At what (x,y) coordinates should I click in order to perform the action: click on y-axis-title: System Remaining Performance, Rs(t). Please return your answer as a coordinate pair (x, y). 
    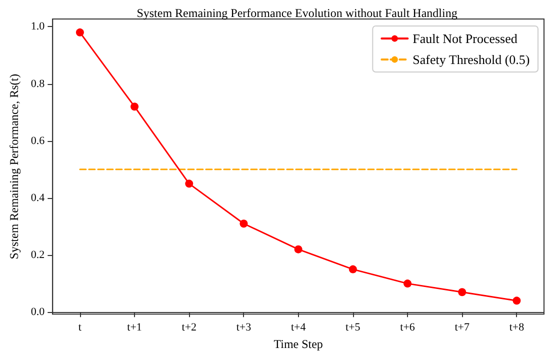
    Looking at the image, I should click on (14, 167).